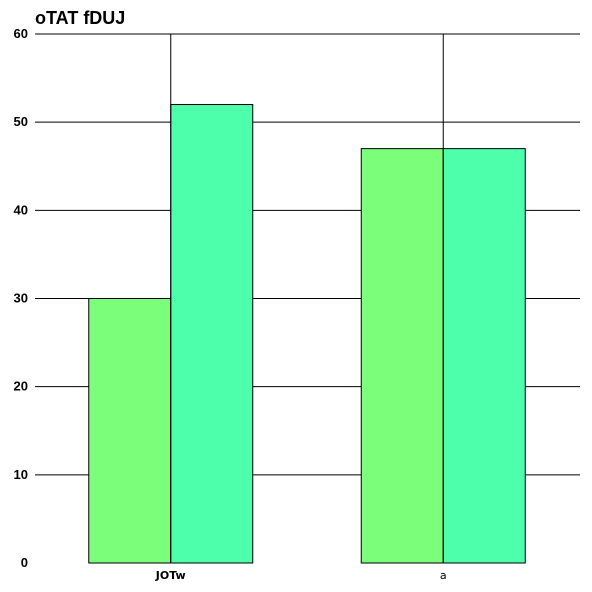 The image size is (592, 592). Describe the element at coordinates (24, 562) in the screenshot. I see `y-tick-label: 0` at that location.